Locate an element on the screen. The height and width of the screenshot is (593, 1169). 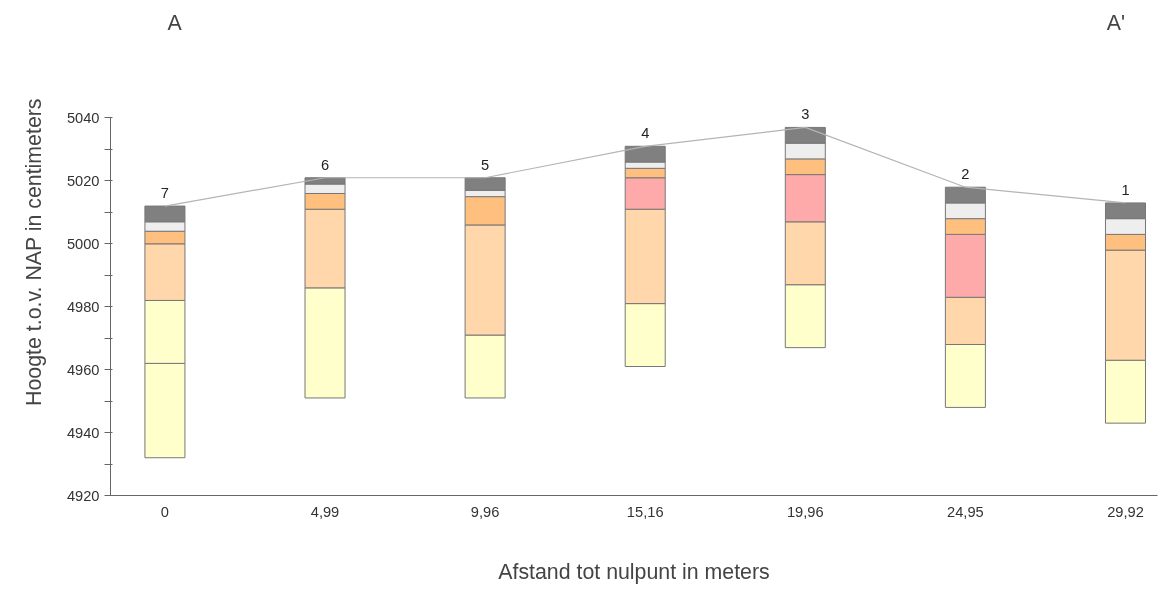
annotation: 7 is located at coordinates (165, 193).